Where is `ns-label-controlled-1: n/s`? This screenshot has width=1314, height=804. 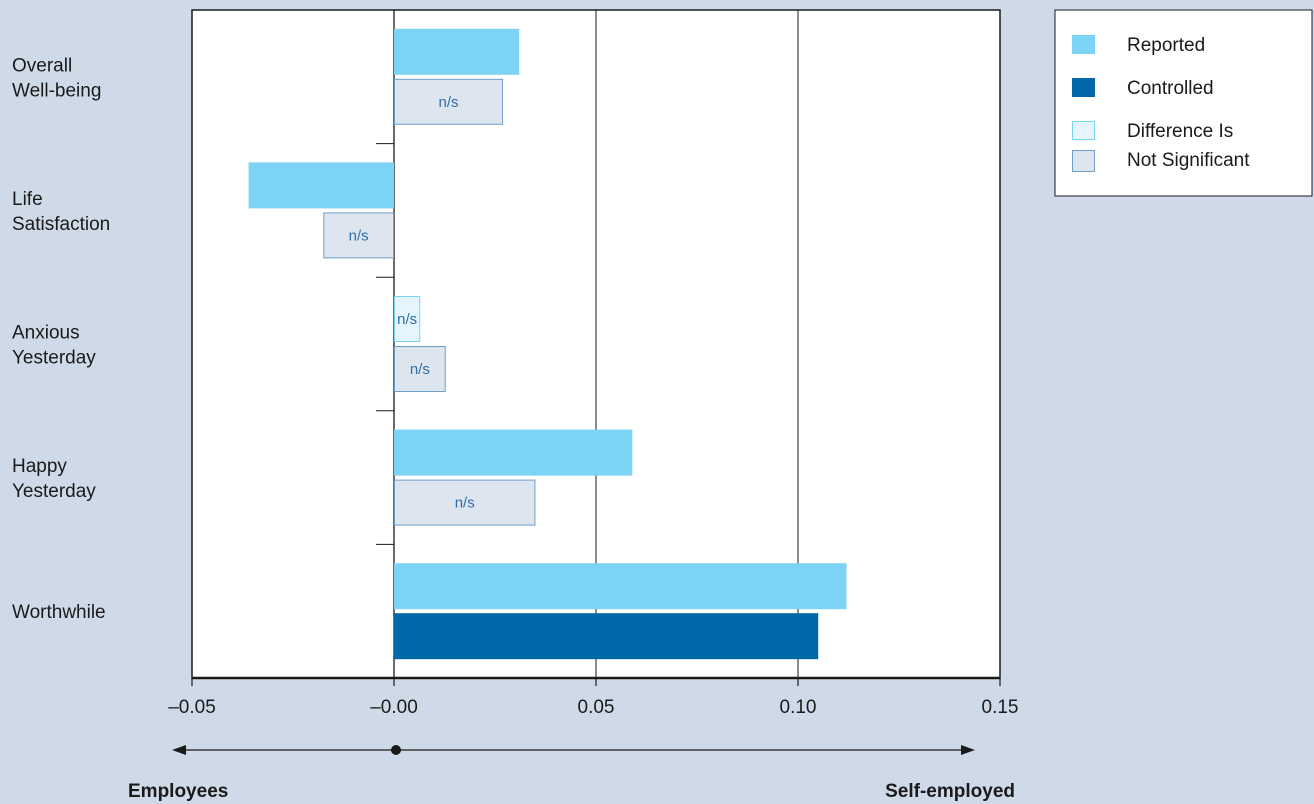 ns-label-controlled-1: n/s is located at coordinates (359, 235).